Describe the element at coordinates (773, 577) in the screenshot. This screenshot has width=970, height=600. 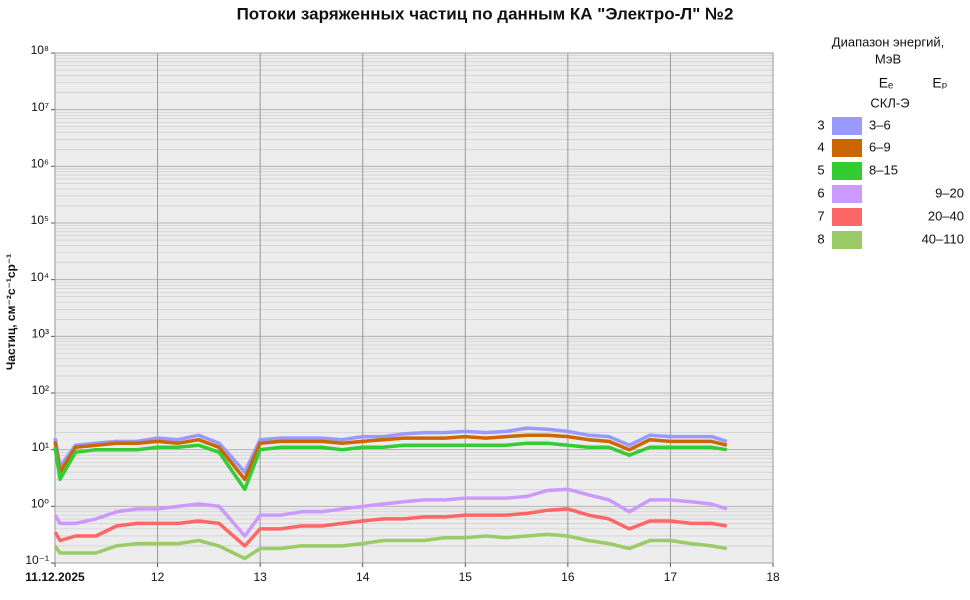
I see `x-tick-label: 18` at that location.